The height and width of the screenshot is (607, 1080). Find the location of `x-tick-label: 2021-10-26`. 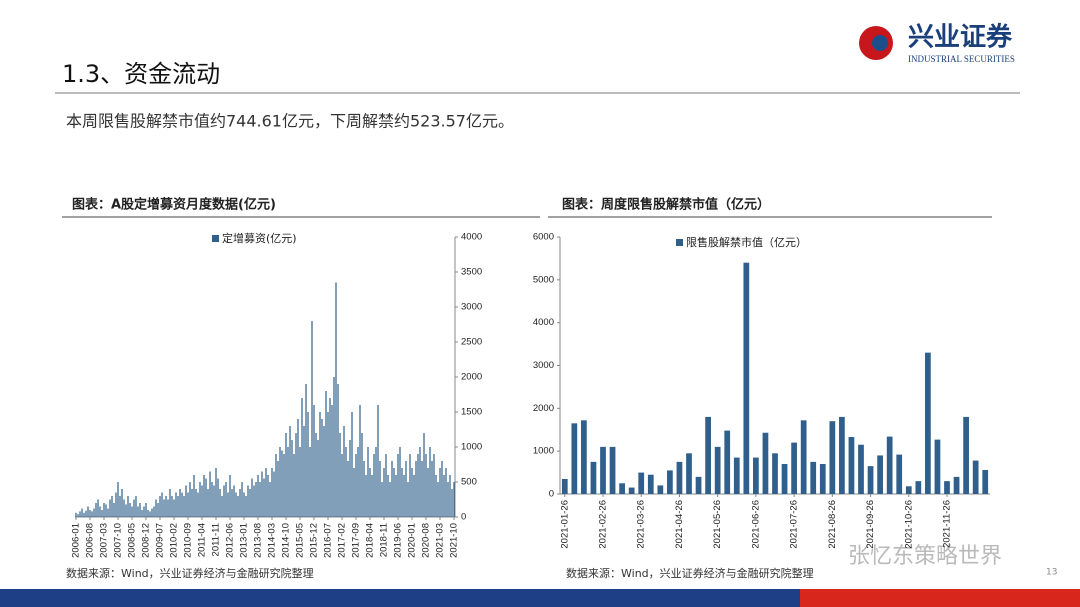

x-tick-label: 2021-10-26 is located at coordinates (908, 524).